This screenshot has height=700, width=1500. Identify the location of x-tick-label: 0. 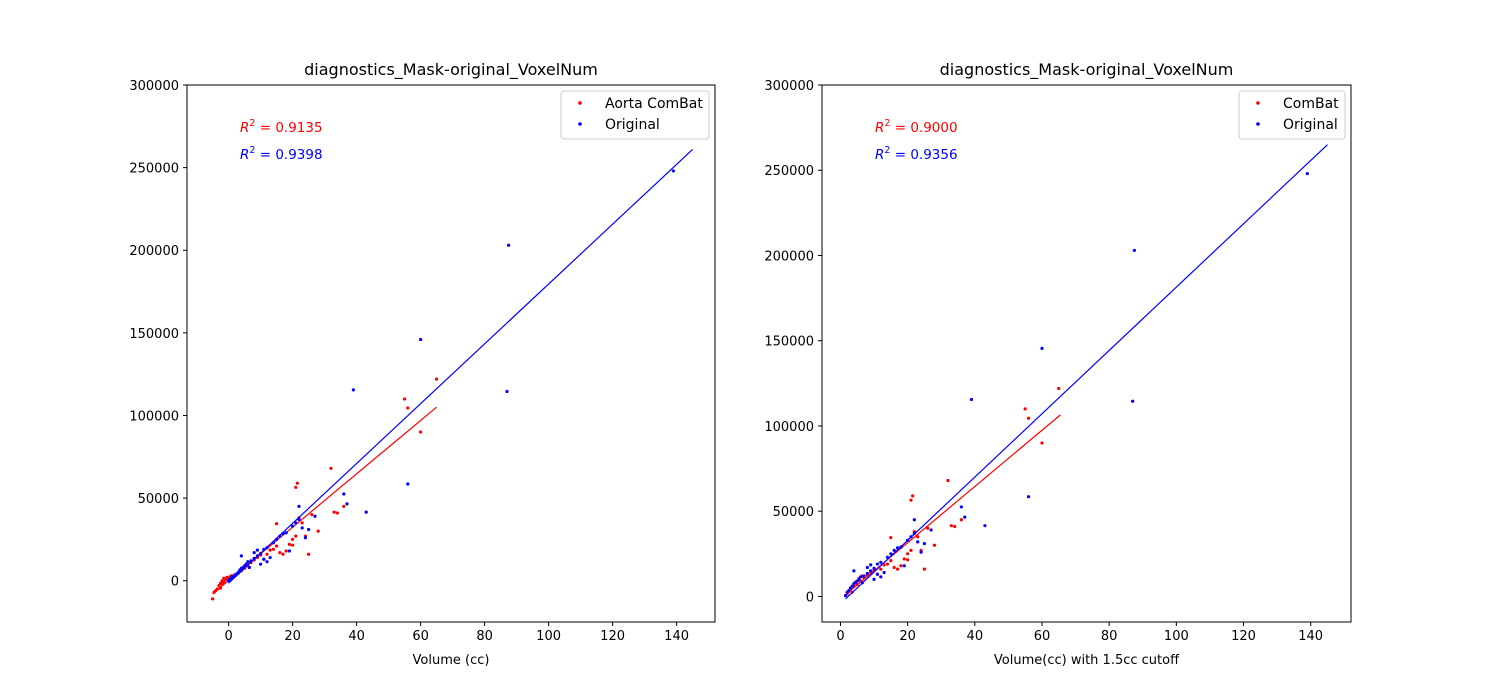
(228, 636).